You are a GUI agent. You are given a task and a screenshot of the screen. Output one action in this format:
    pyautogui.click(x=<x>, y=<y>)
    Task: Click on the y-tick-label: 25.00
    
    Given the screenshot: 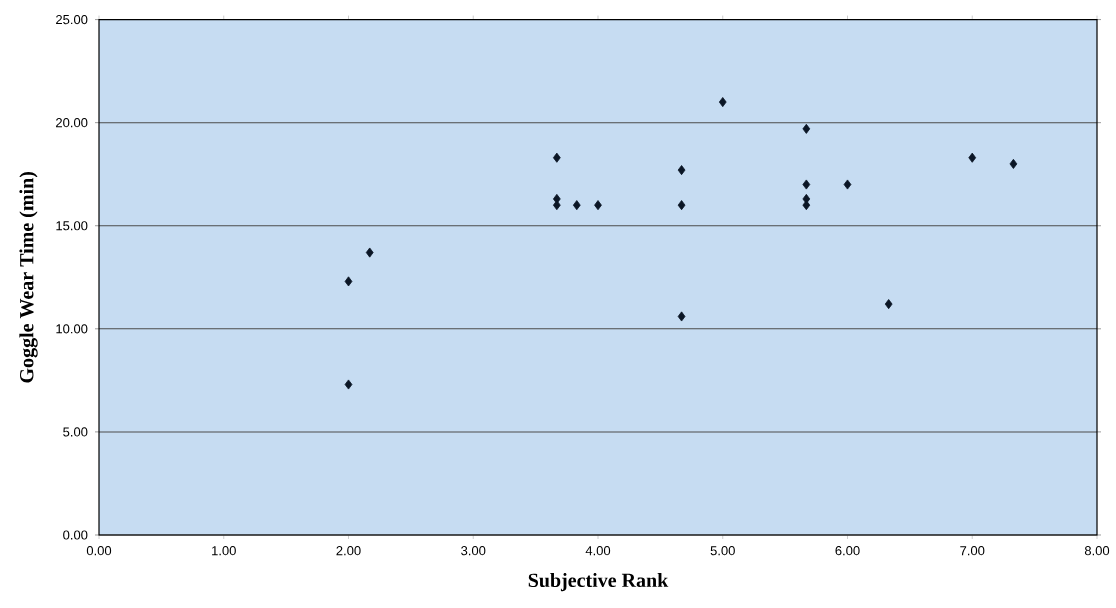 What is the action you would take?
    pyautogui.click(x=72, y=20)
    